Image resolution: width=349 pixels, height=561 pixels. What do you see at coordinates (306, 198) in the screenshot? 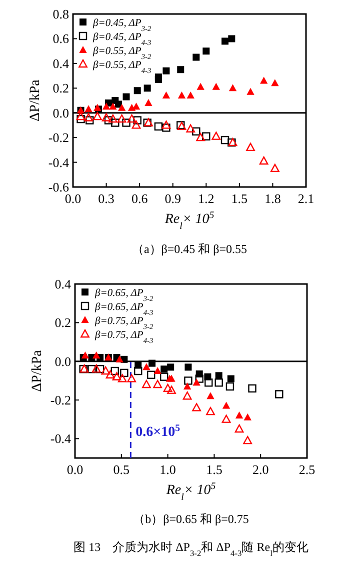
I see `x-tick-label: 2.1` at bounding box center [306, 198].